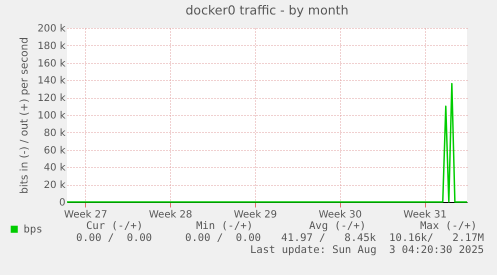 Image resolution: width=497 pixels, height=275 pixels. Describe the element at coordinates (114, 226) in the screenshot. I see `text: Cur (-/+)` at that location.